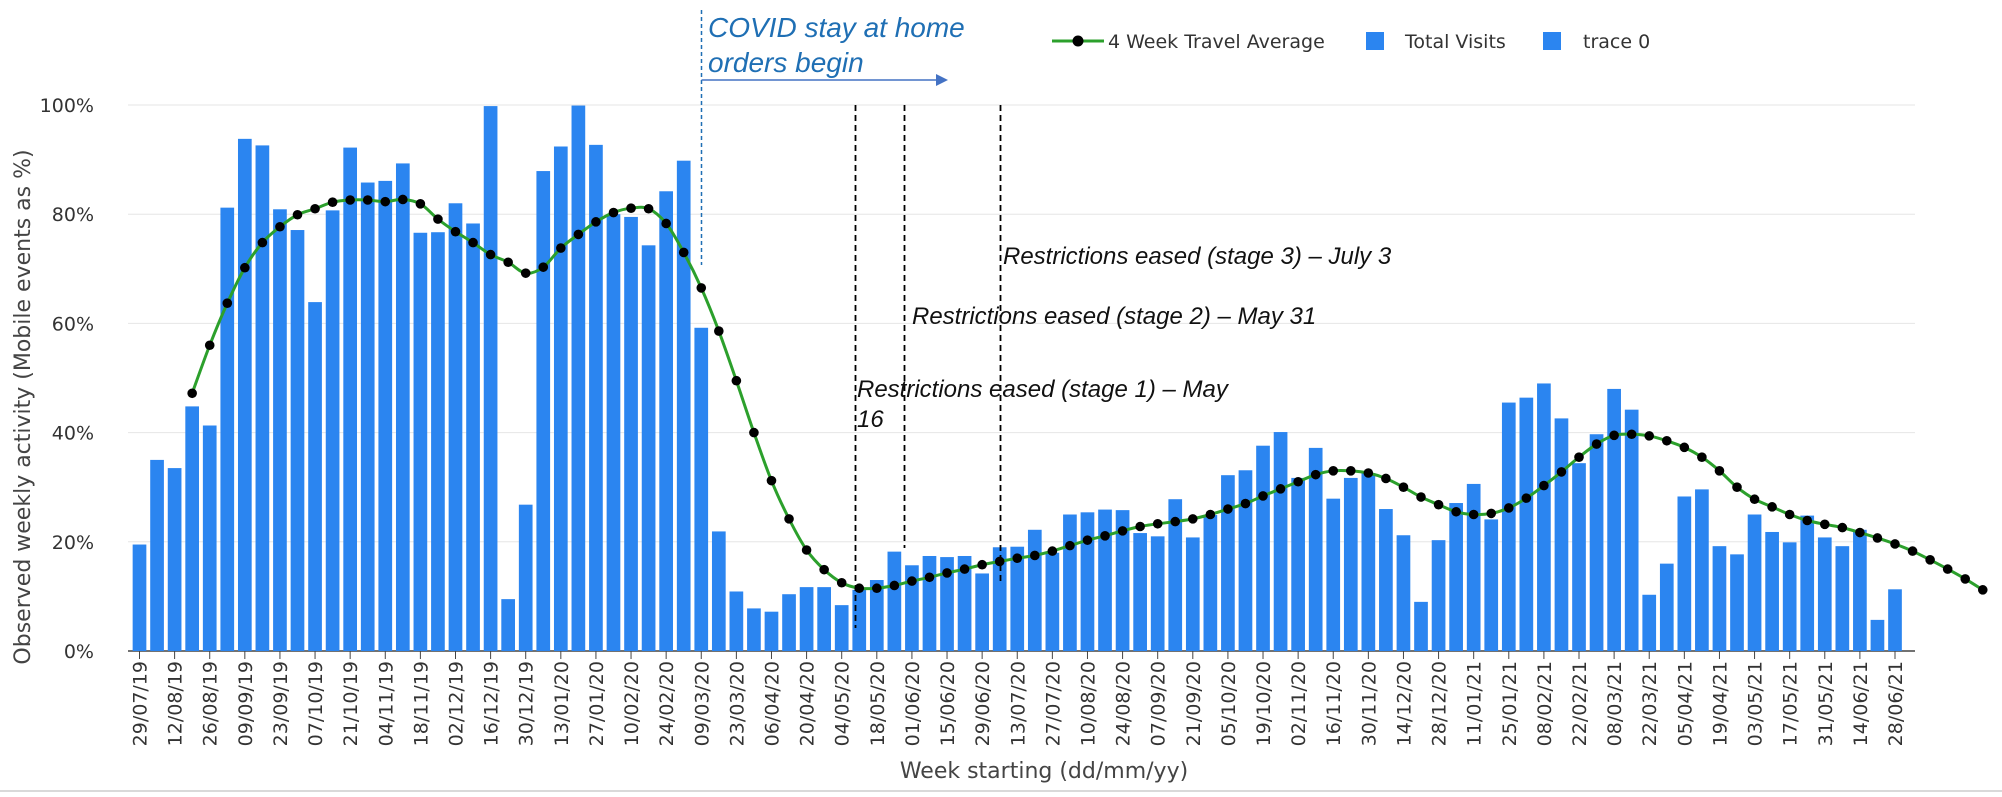 Image resolution: width=2002 pixels, height=797 pixels. I want to click on x-tick-label: 30/11/20, so click(1369, 703).